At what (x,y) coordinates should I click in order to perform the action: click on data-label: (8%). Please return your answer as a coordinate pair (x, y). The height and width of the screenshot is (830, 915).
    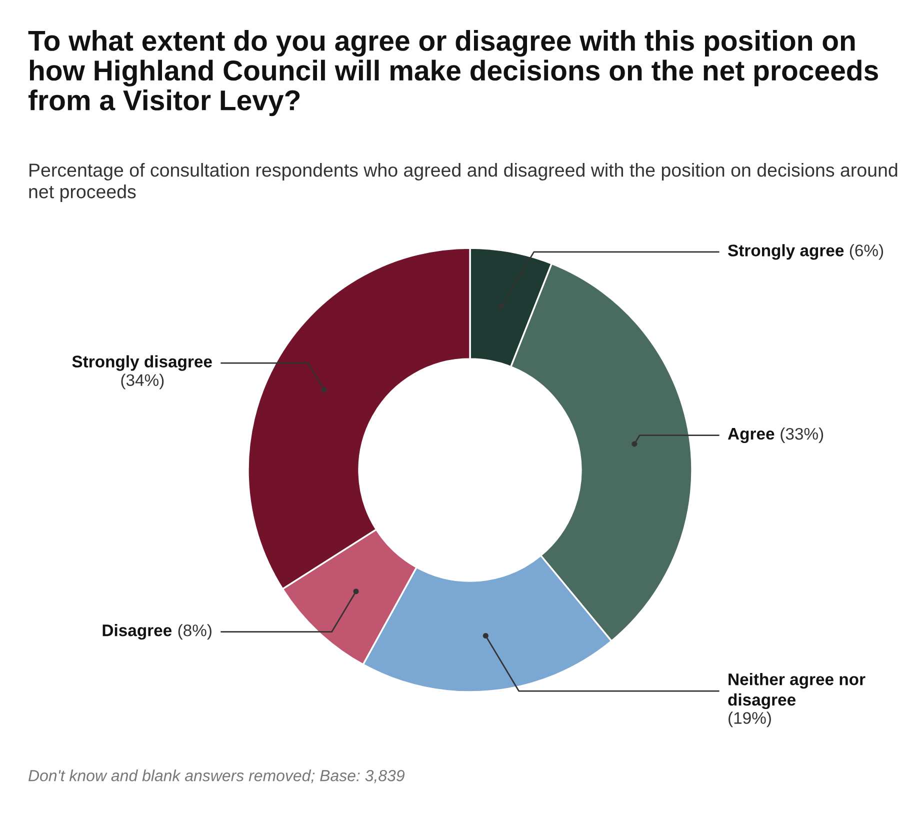
    Looking at the image, I should click on (195, 632).